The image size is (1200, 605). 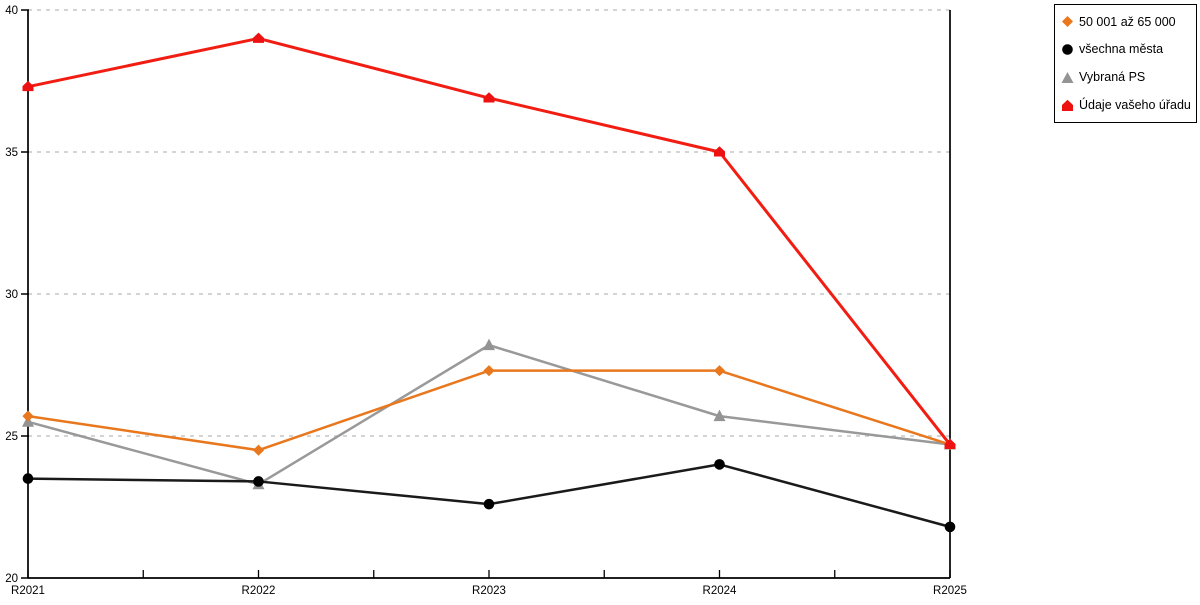 What do you see at coordinates (1121, 49) in the screenshot?
I see `legend-label: všechna města` at bounding box center [1121, 49].